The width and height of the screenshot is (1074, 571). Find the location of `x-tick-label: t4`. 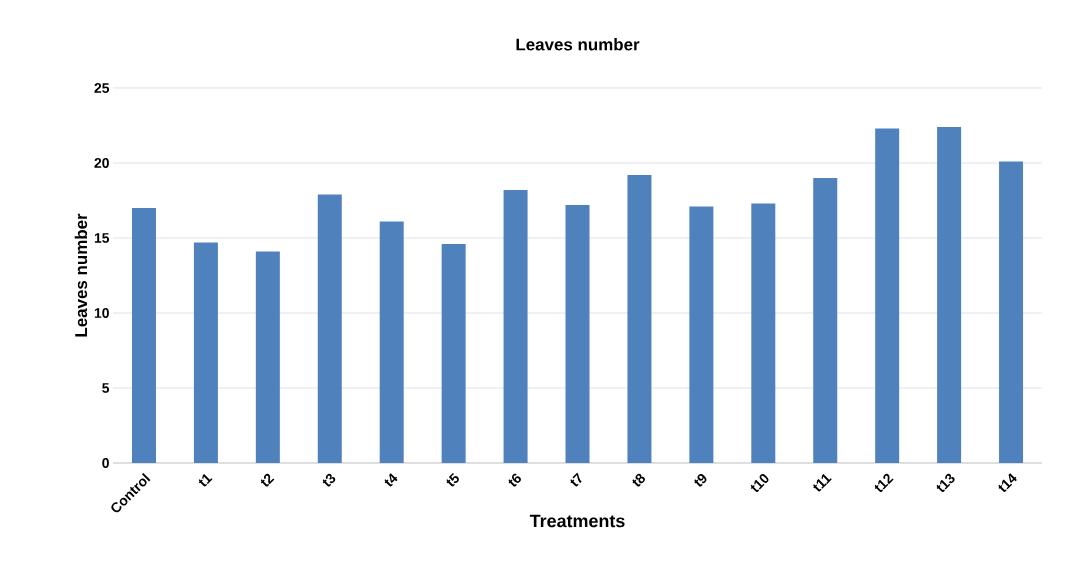

x-tick-label: t4 is located at coordinates (391, 480).